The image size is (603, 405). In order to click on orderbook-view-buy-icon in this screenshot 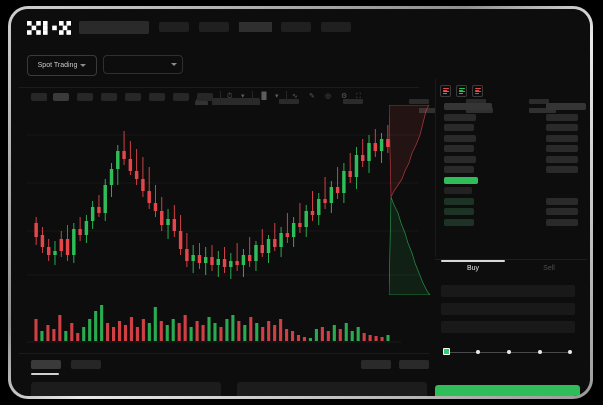, I will do `click(461, 91)`.